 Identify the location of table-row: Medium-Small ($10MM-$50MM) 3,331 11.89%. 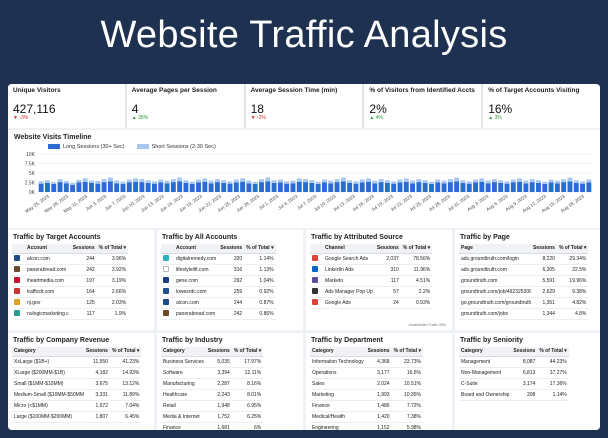
(77, 395).